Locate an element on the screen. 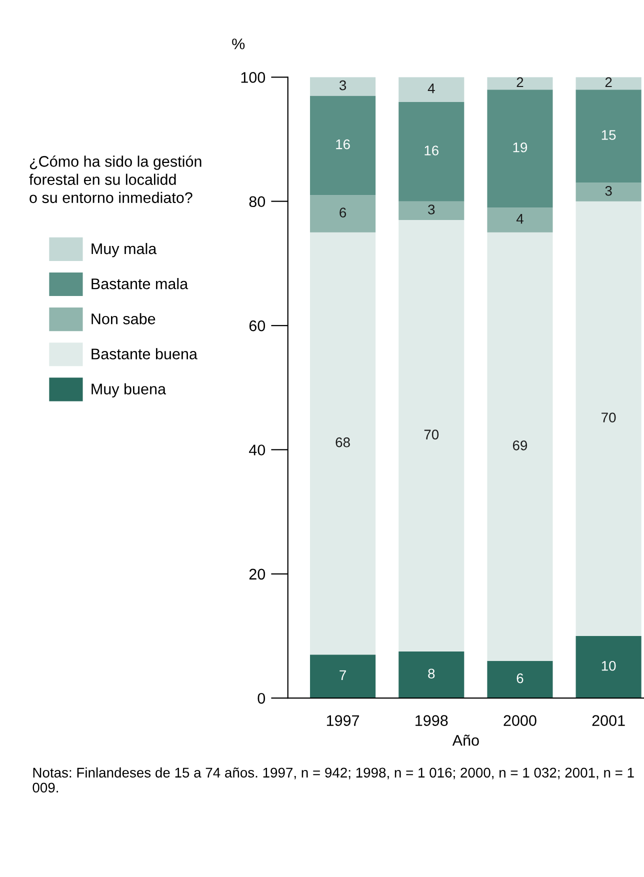  legend-label: Muy buena is located at coordinates (129, 390).